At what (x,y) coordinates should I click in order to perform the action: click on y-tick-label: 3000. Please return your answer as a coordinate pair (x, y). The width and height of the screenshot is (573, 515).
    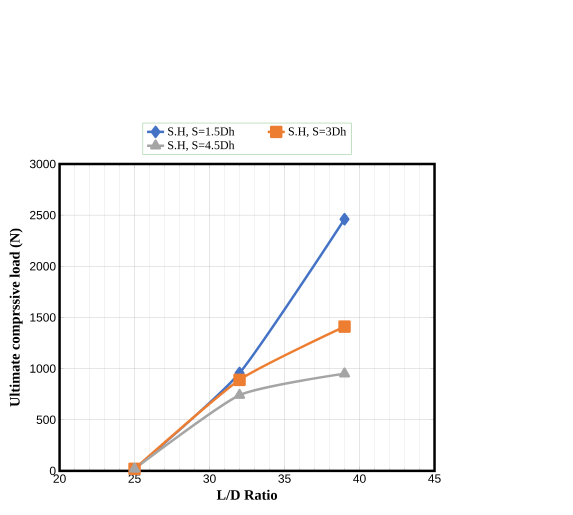
    Looking at the image, I should click on (43, 164).